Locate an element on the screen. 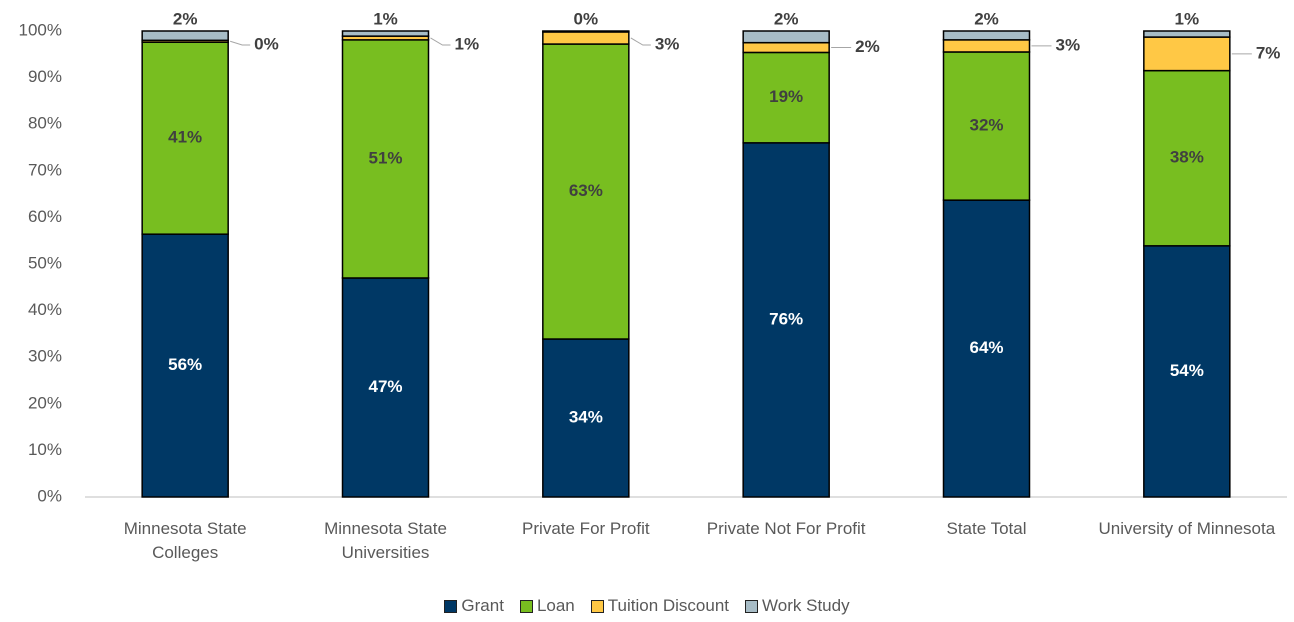  legend-item: Grant is located at coordinates (474, 606).